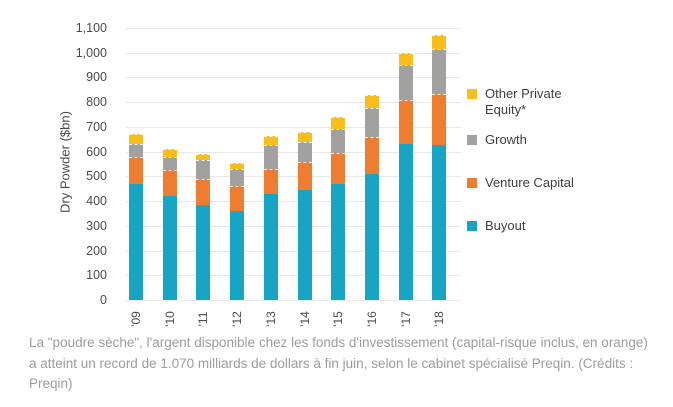 Image resolution: width=673 pixels, height=407 pixels. I want to click on x-tick-label: '09, so click(136, 319).